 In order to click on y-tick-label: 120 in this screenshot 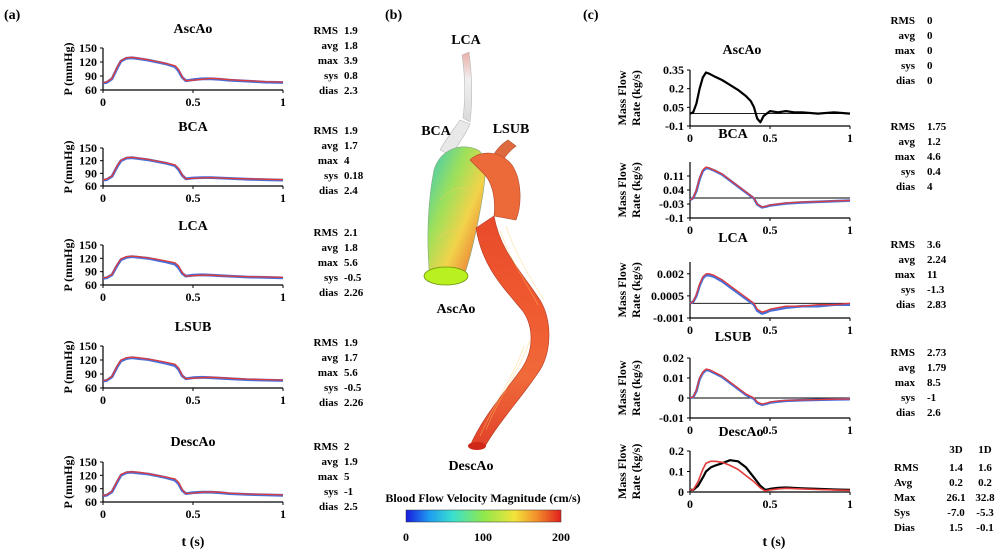, I will do `click(88, 258)`.